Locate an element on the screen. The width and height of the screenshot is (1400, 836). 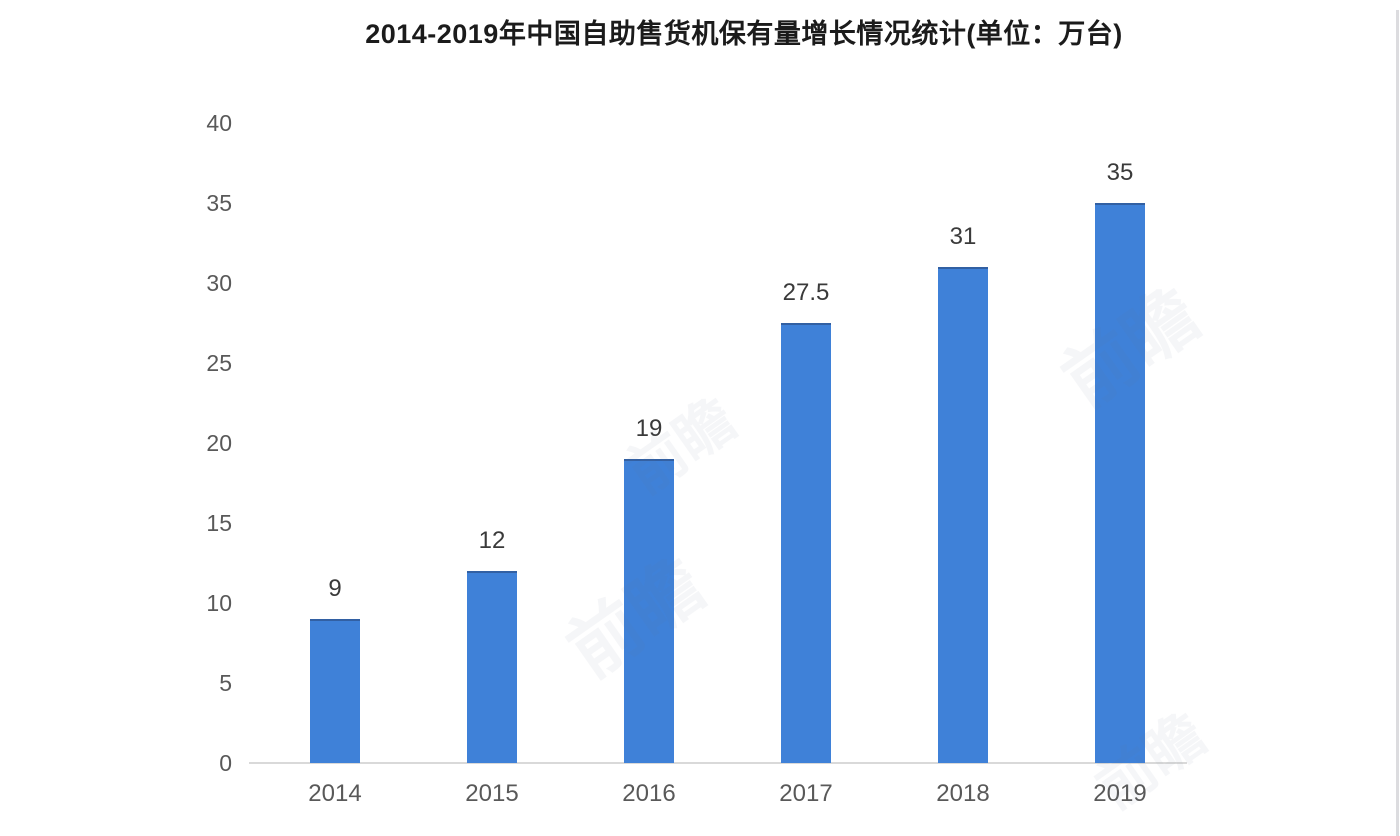
bar-2018 is located at coordinates (963, 515).